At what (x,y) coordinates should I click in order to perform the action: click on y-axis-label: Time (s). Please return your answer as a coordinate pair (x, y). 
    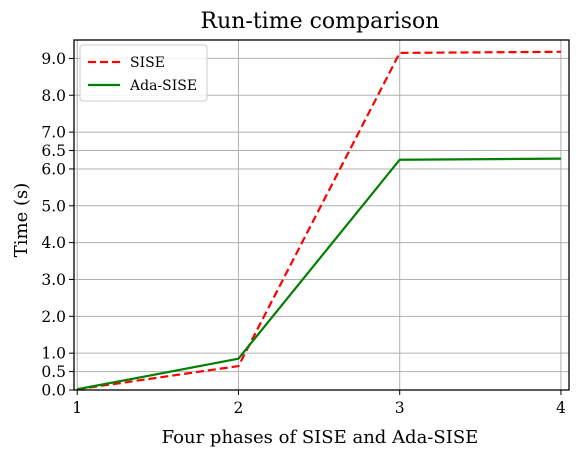
    Looking at the image, I should click on (21, 220).